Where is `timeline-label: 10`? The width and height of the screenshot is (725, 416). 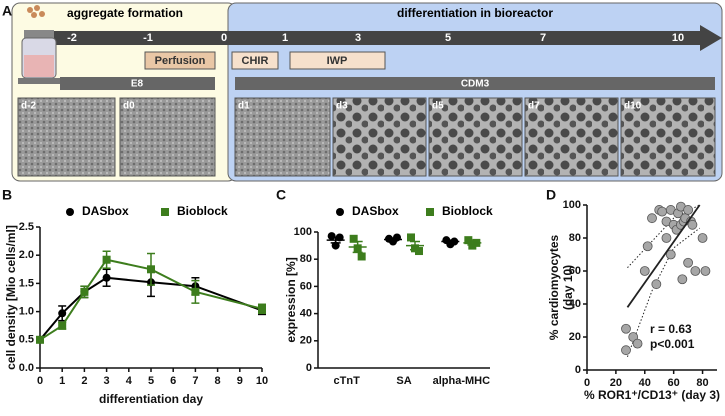
timeline-label: 10 is located at coordinates (678, 38).